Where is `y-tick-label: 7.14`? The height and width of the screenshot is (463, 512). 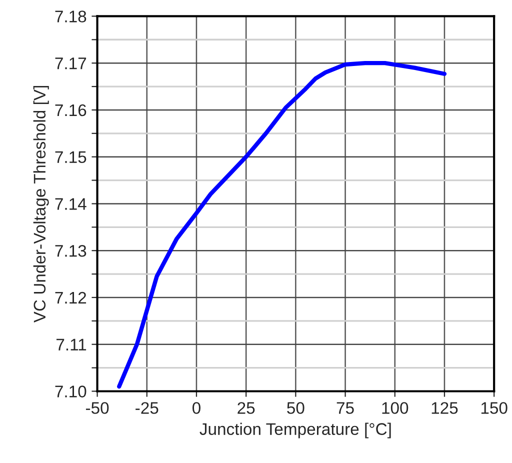 y-tick-label: 7.14 is located at coordinates (70, 204).